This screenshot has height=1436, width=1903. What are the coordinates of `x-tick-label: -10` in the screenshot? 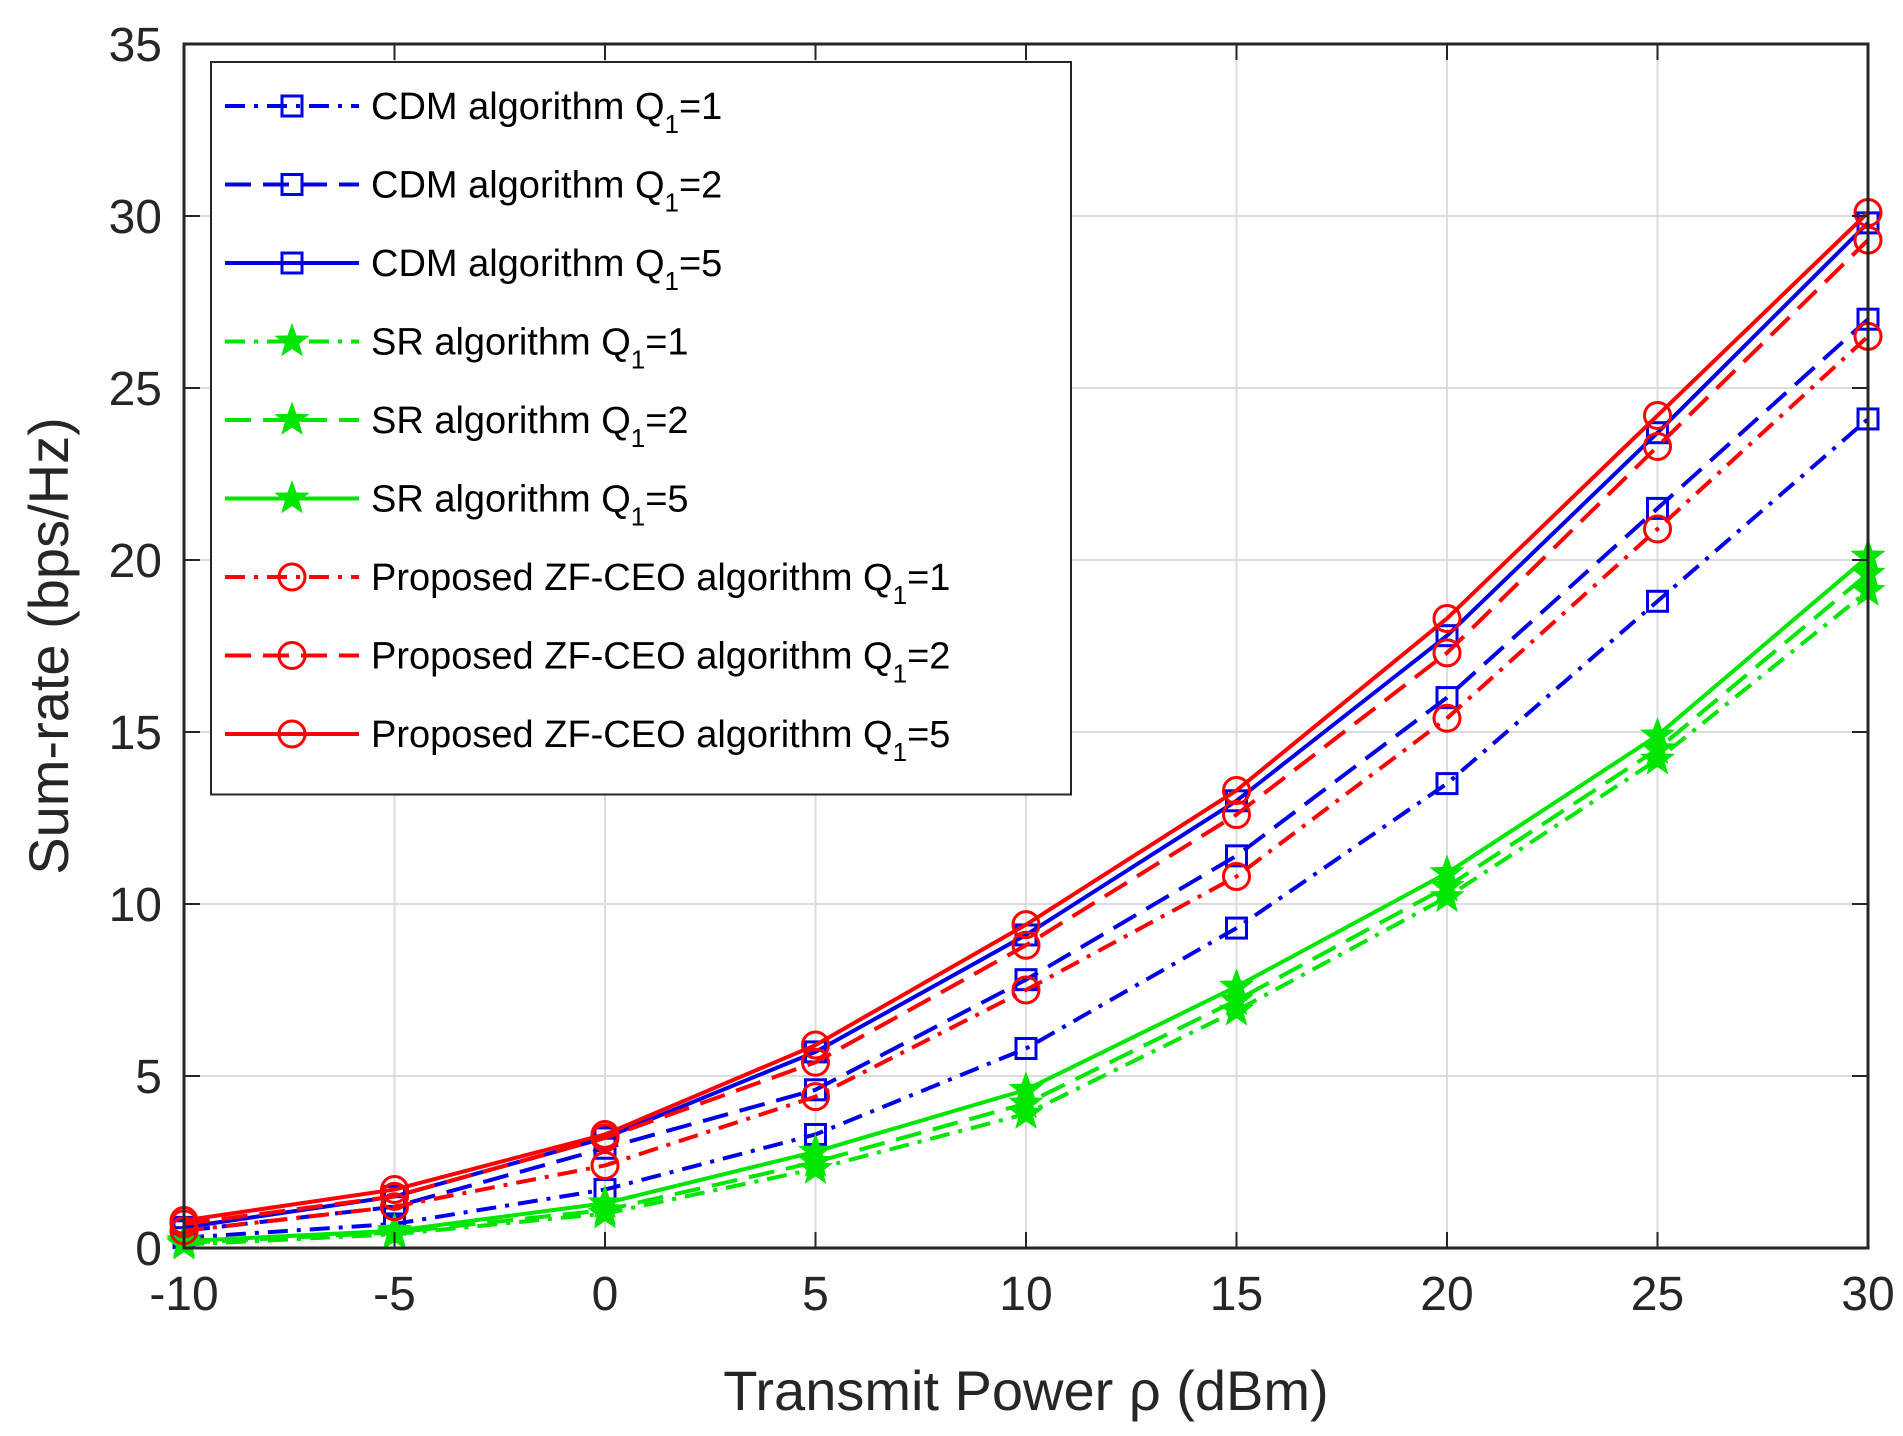 It's located at (183, 1294).